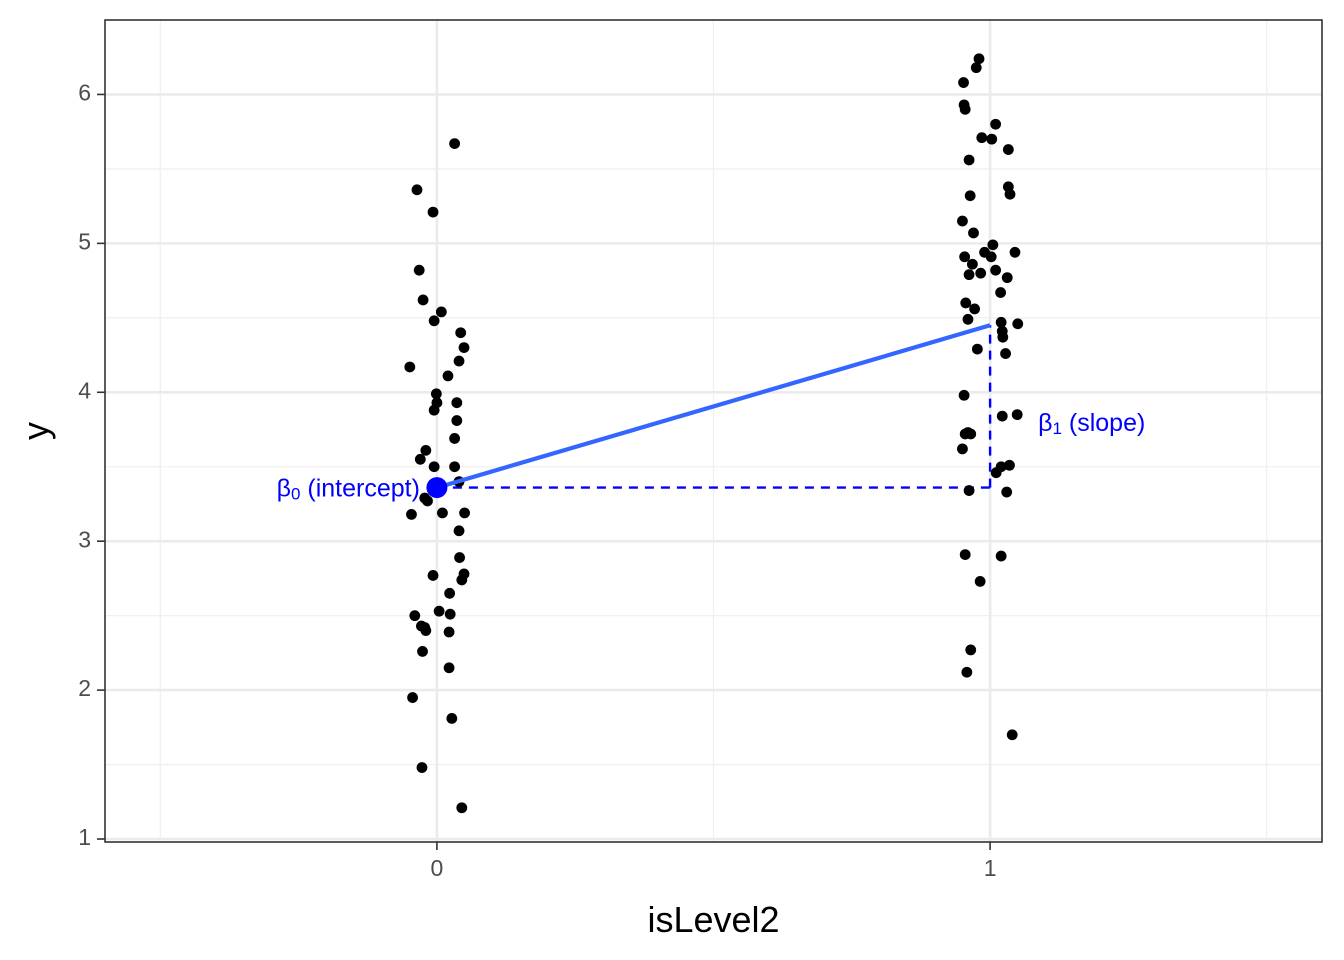 This screenshot has height=960, width=1344. What do you see at coordinates (35, 431) in the screenshot?
I see `y-axis-title: y` at bounding box center [35, 431].